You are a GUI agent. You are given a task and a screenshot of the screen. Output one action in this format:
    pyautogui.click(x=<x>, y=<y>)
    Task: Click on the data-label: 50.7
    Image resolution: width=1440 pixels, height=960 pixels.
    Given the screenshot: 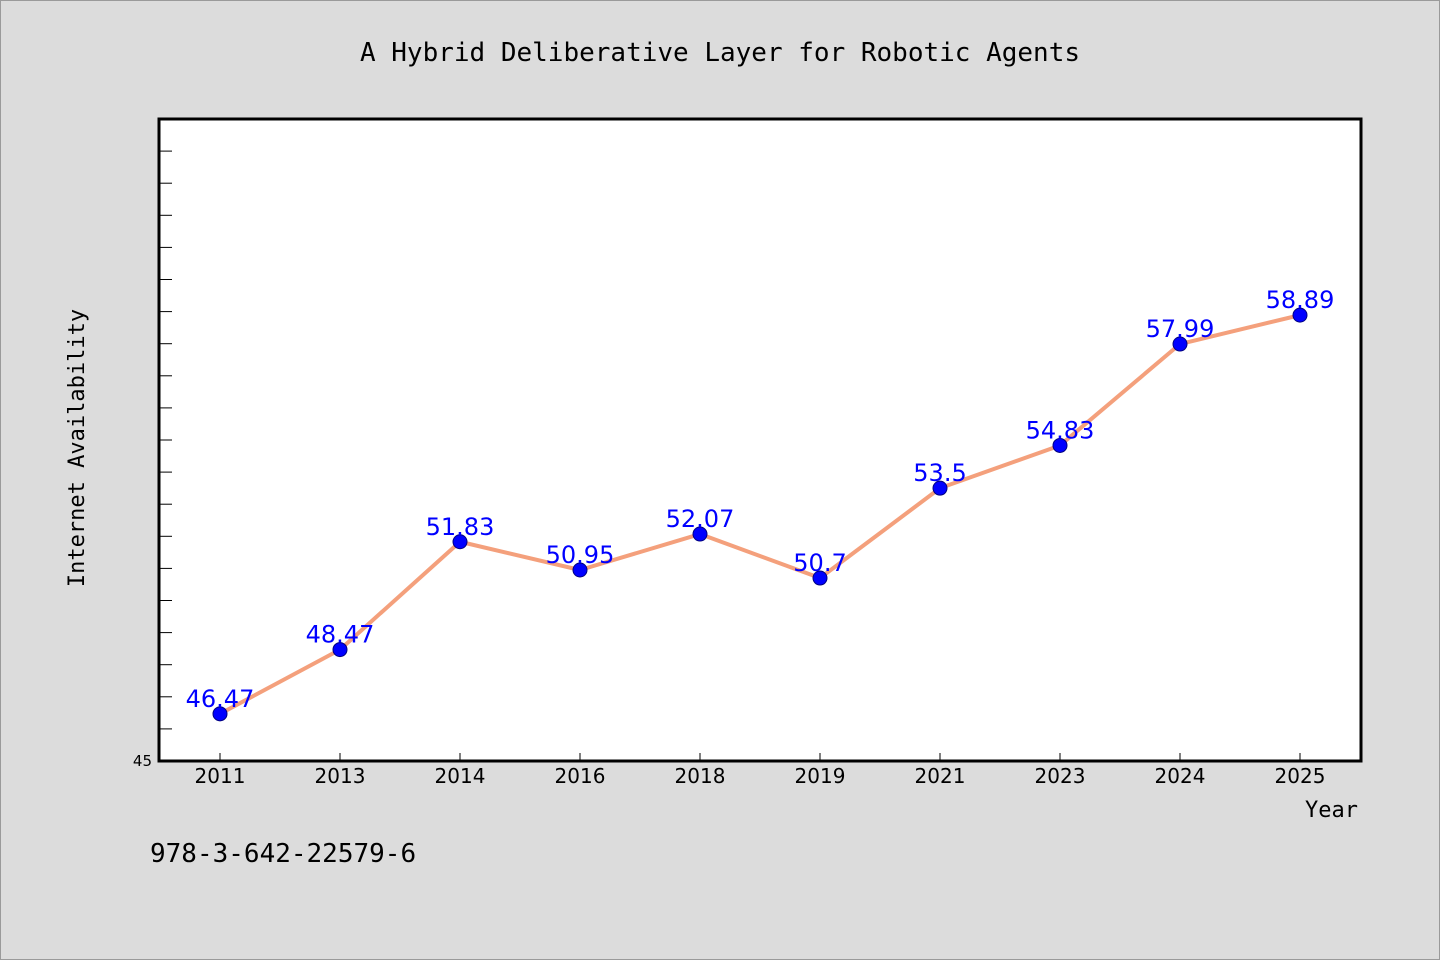 What is the action you would take?
    pyautogui.click(x=819, y=563)
    